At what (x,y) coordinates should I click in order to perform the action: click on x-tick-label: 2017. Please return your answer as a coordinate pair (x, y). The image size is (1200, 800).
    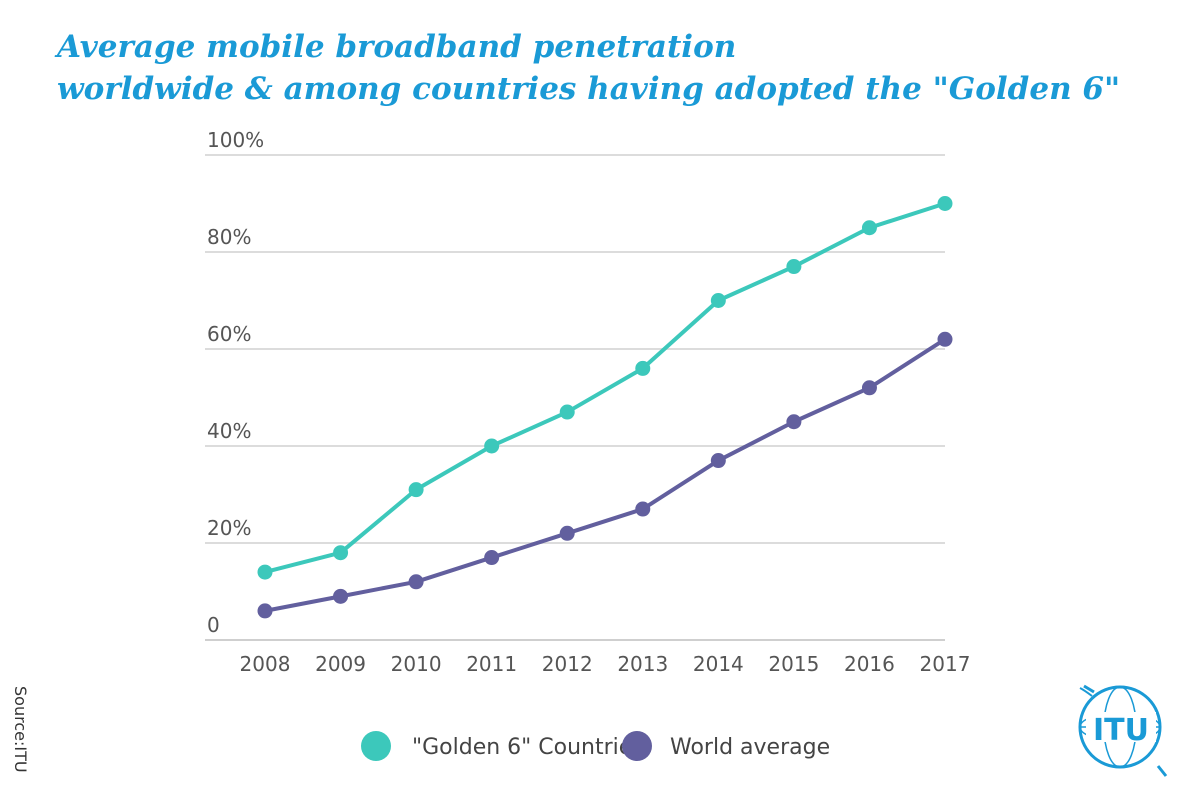
    Looking at the image, I should click on (945, 664).